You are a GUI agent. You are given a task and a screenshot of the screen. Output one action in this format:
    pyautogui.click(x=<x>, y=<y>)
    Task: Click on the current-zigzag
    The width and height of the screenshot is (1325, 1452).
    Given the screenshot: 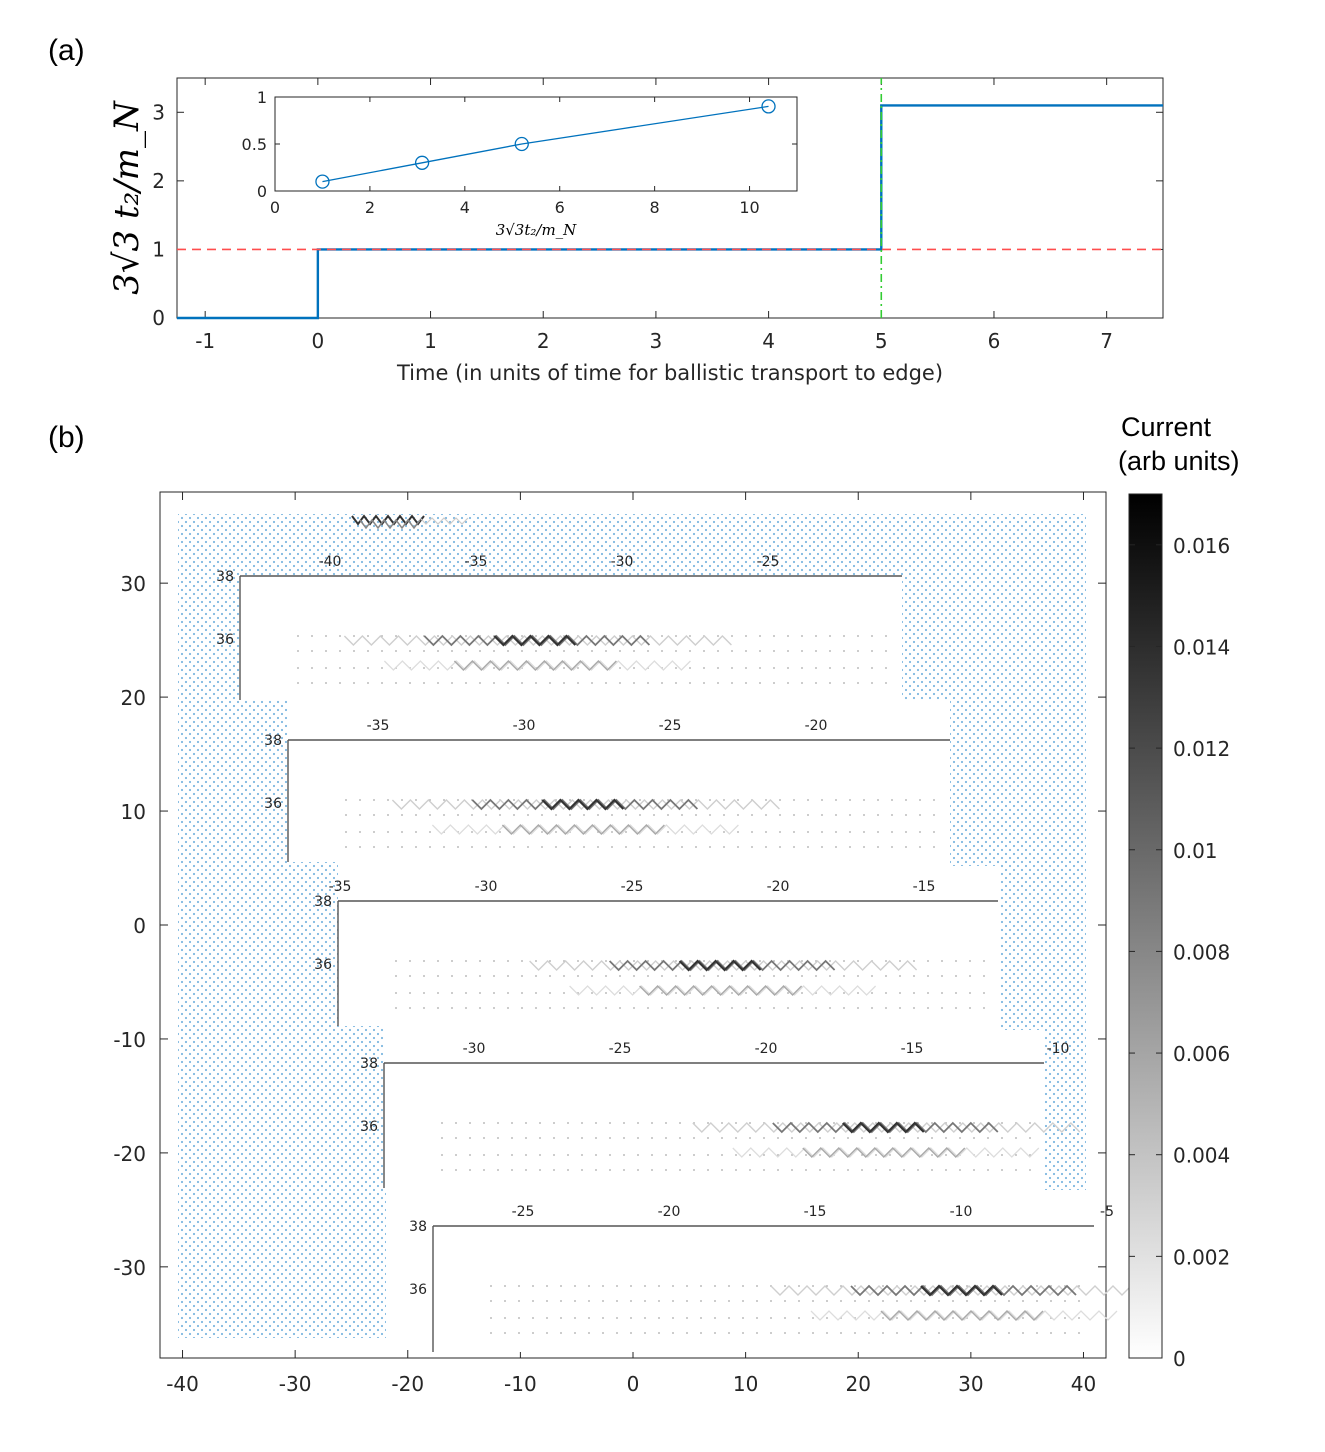 What is the action you would take?
    pyautogui.click(x=961, y=1290)
    